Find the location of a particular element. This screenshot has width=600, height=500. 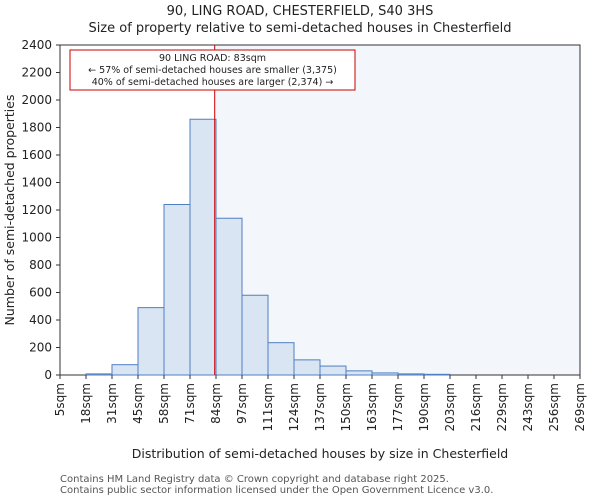

bar-111sqm is located at coordinates (281, 359).